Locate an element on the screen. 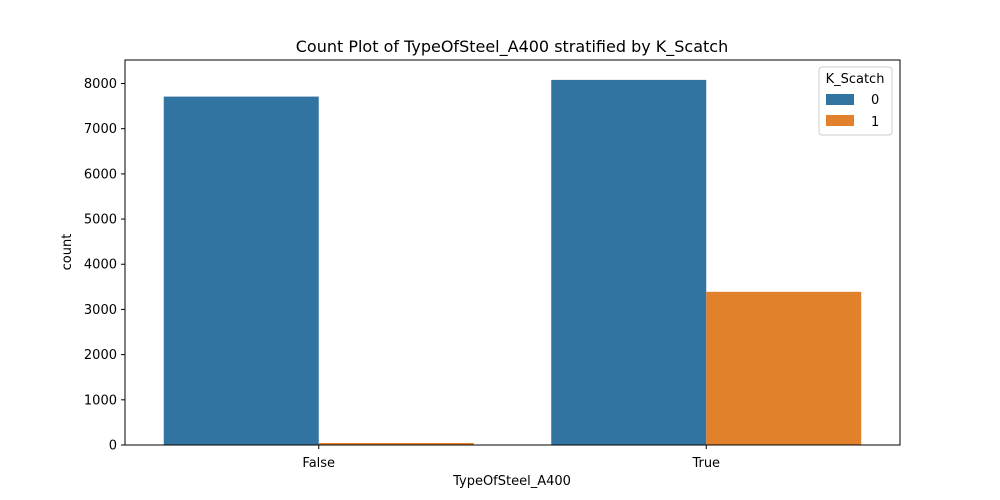  y-tick-label: 4000 is located at coordinates (100, 265).